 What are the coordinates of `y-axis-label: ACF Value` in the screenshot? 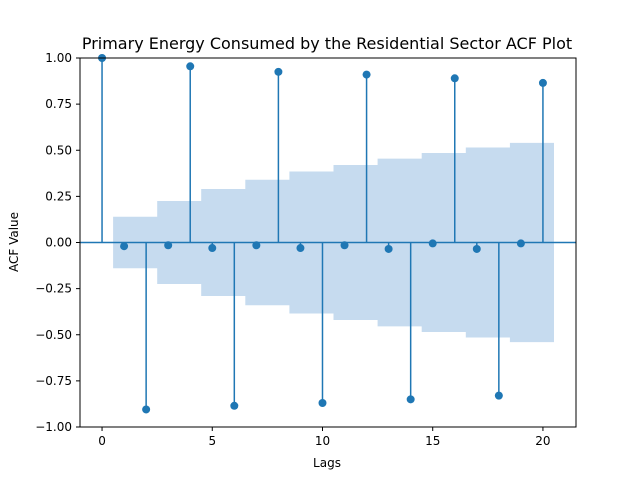 It's located at (14, 242).